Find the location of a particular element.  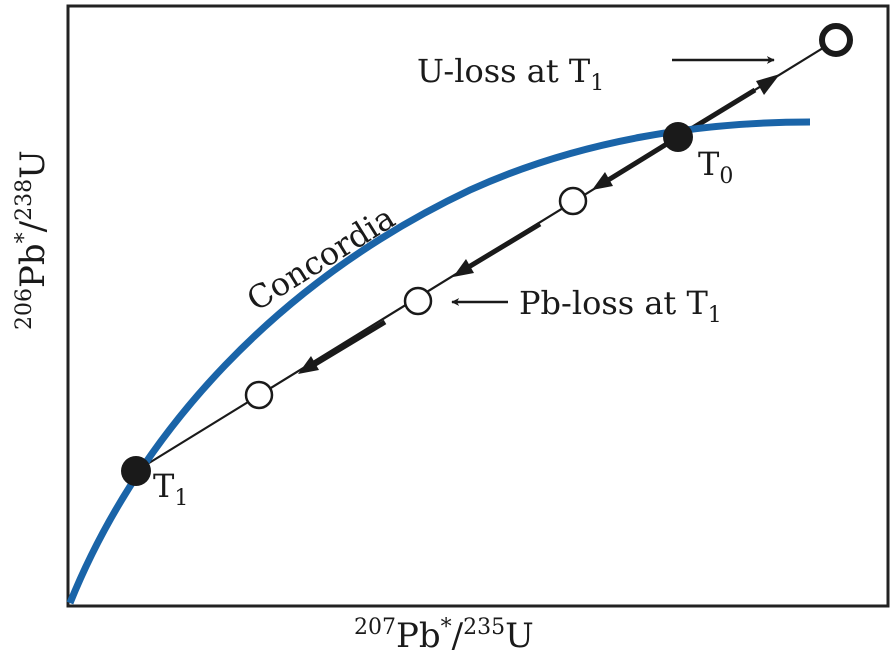

concordia-label: Concordia is located at coordinates (320, 258).